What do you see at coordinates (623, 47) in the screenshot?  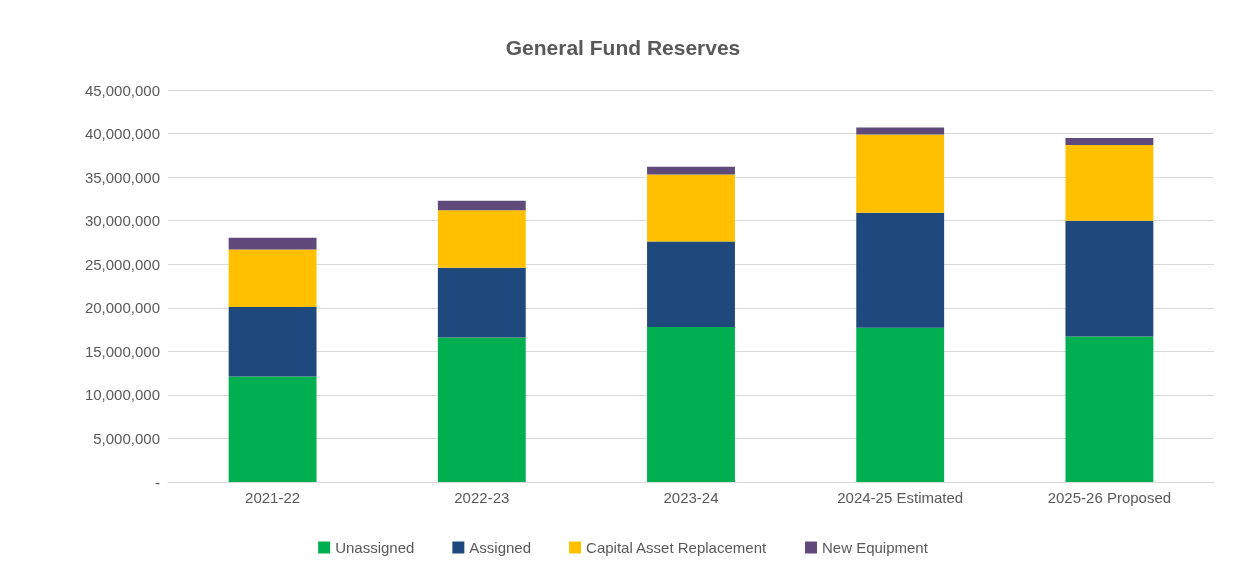 I see `chart-title: General Fund Reserves` at bounding box center [623, 47].